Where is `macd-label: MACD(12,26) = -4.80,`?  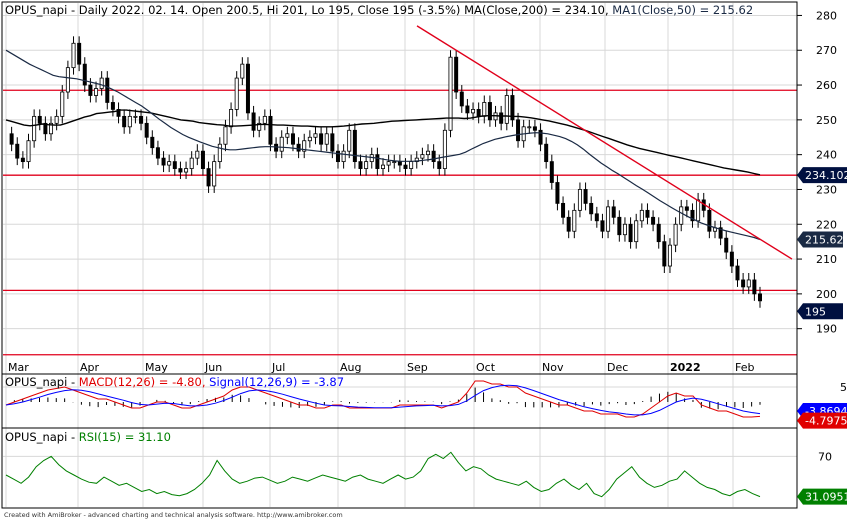 macd-label: MACD(12,26) = -4.80, is located at coordinates (144, 382).